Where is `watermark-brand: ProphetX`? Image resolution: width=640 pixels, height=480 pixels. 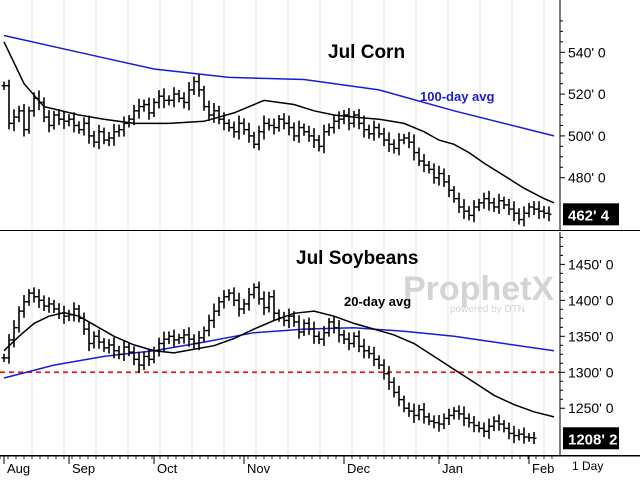 watermark-brand: ProphetX is located at coordinates (478, 289).